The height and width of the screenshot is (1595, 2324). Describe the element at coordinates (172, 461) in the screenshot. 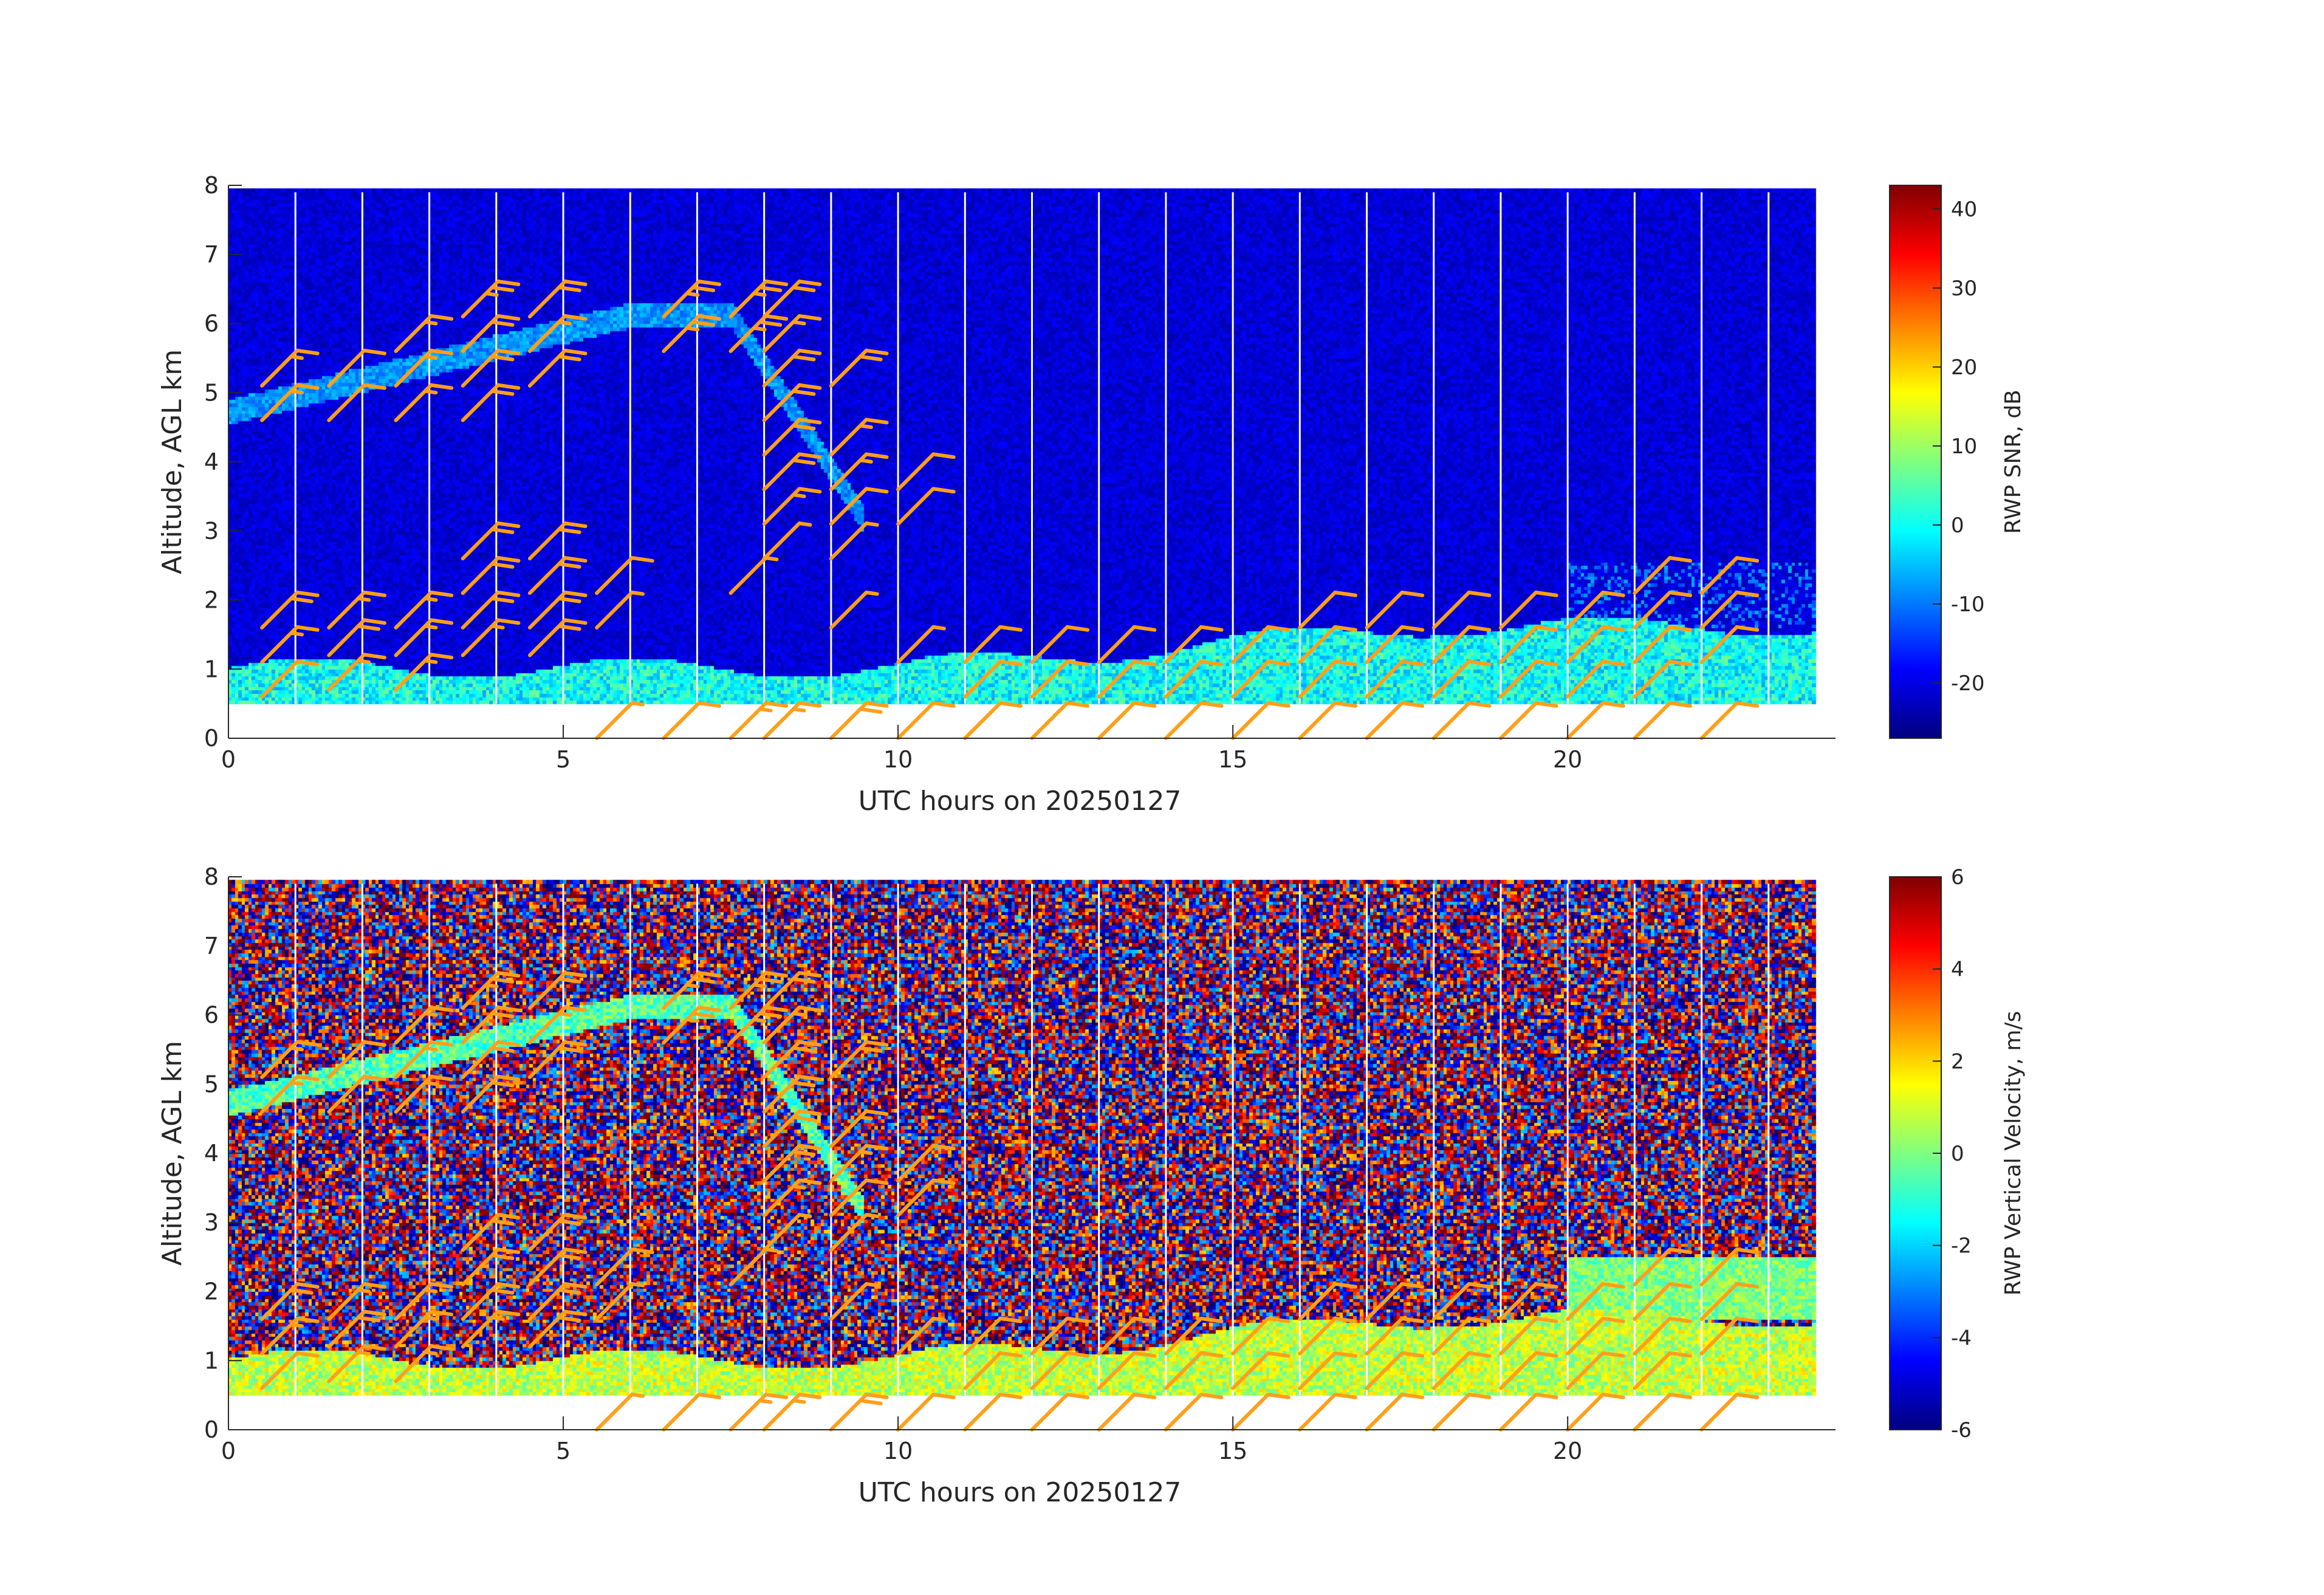

I see `y-axis-label: Altitude, AGL km` at that location.